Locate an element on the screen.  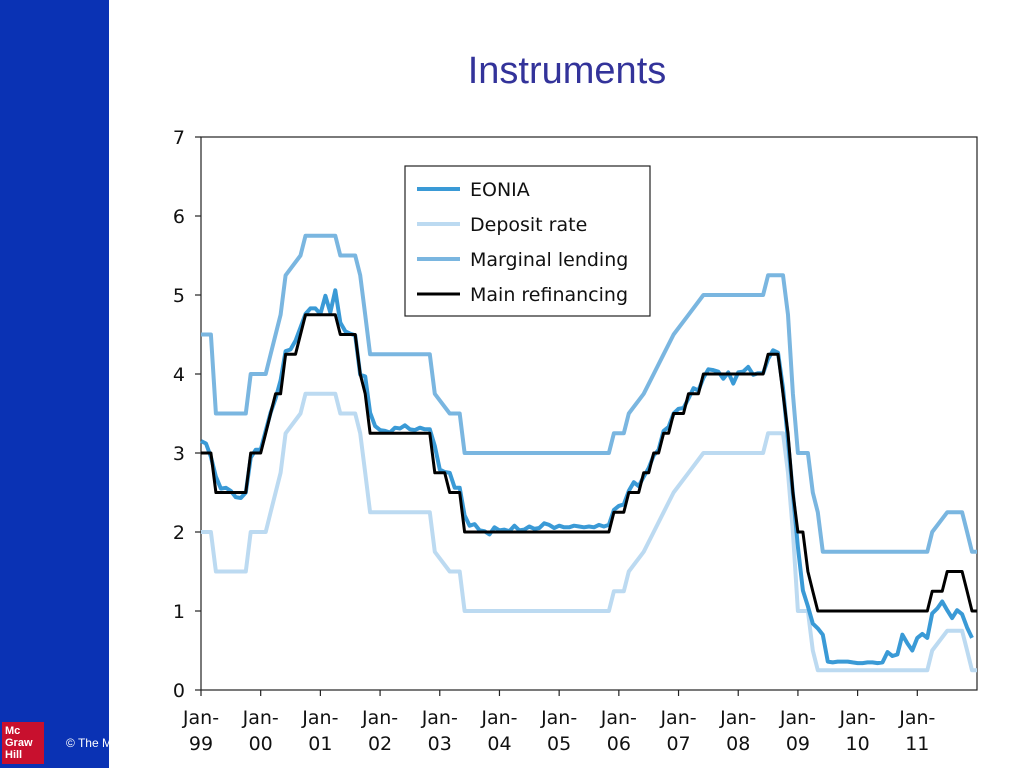
y-tick-label: 2 is located at coordinates (179, 533).